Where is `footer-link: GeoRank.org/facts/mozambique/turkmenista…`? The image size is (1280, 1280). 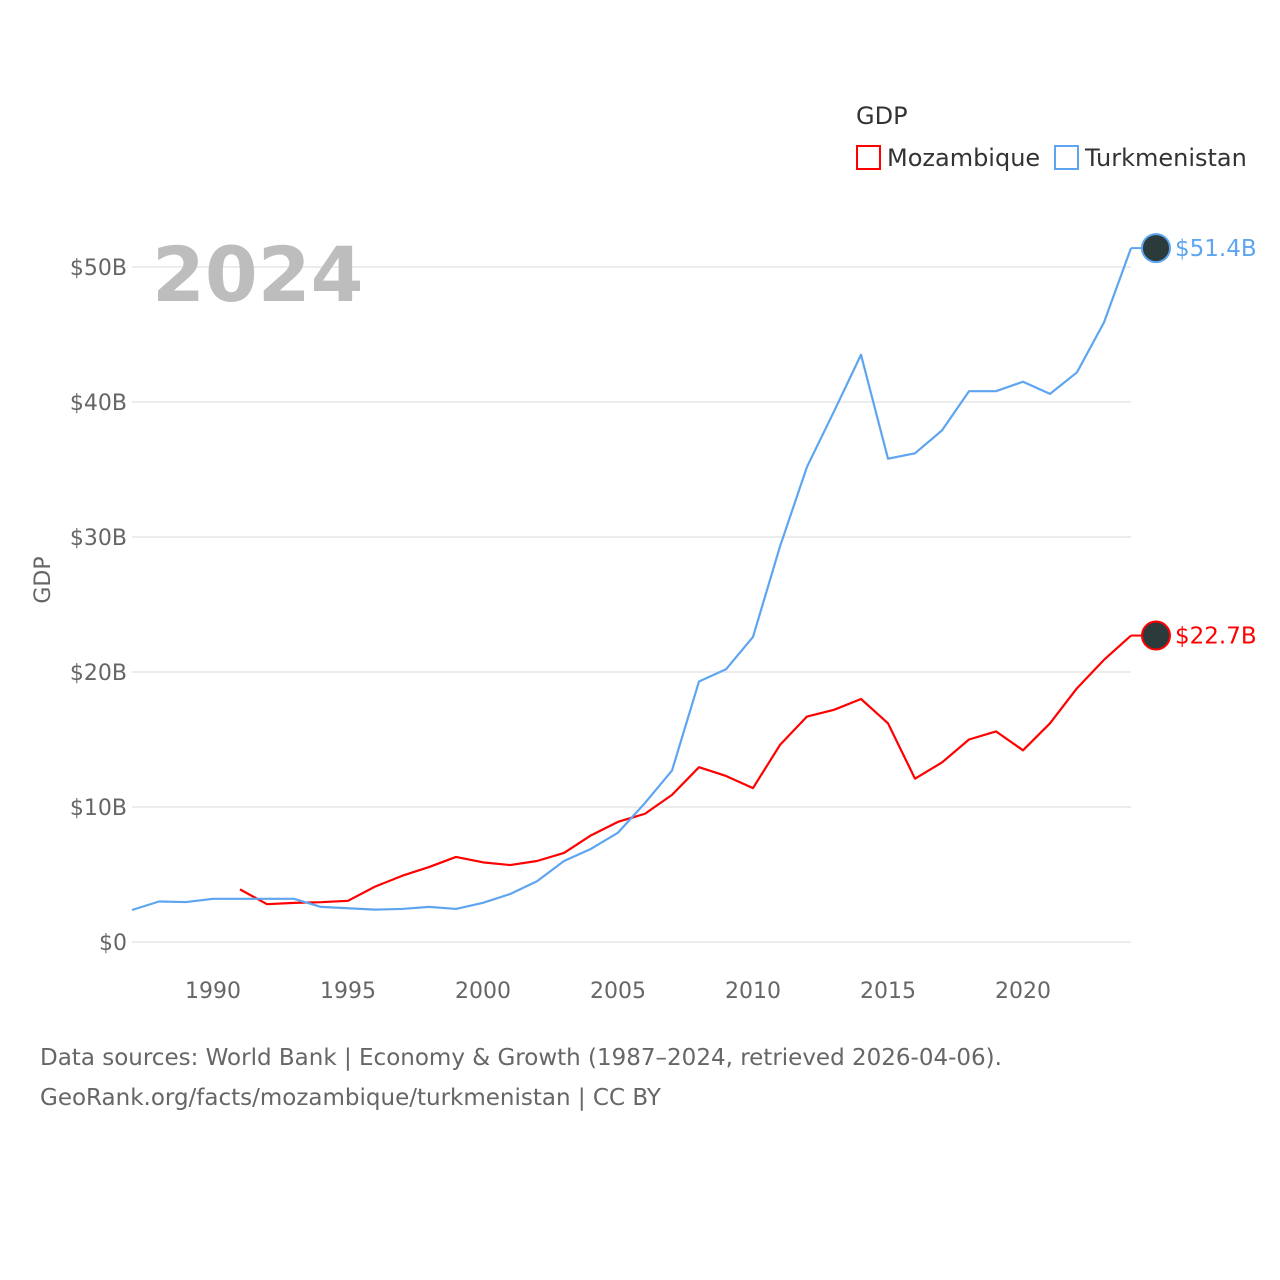
footer-link: GeoRank.org/facts/mozambique/turkmenista… is located at coordinates (350, 1098).